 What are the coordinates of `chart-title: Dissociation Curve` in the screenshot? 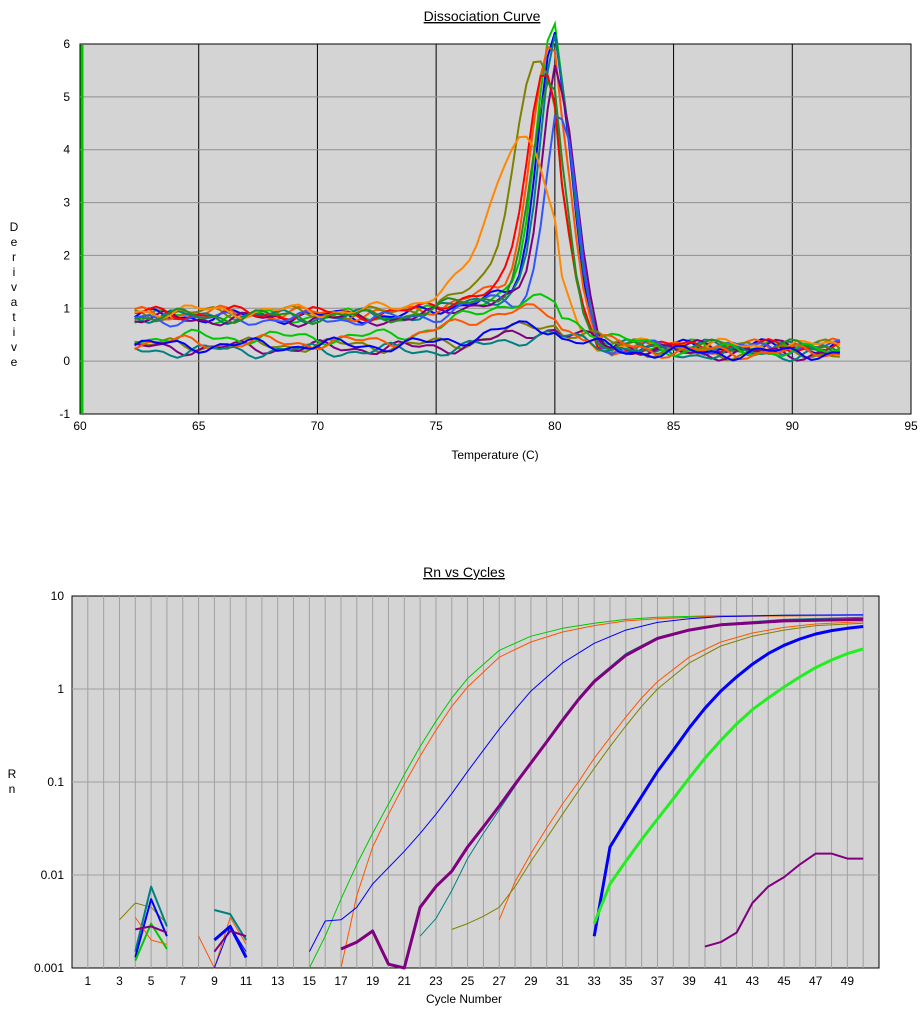 It's located at (482, 16).